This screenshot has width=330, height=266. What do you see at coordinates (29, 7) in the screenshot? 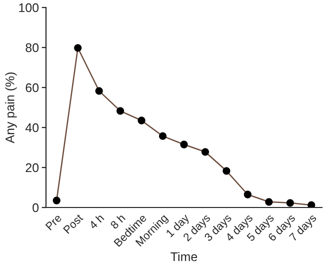
I see `y-tick-label: 100` at bounding box center [29, 7].